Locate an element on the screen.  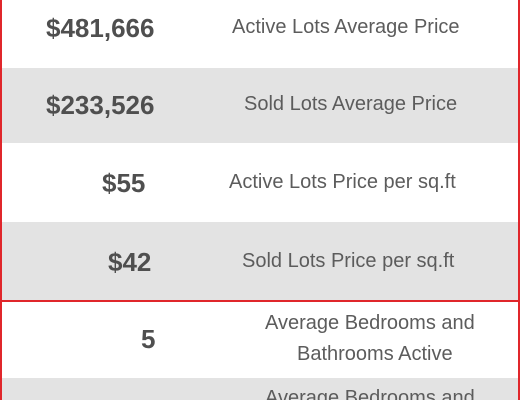
stat-label: Sold Lots Average Price is located at coordinates (351, 104).